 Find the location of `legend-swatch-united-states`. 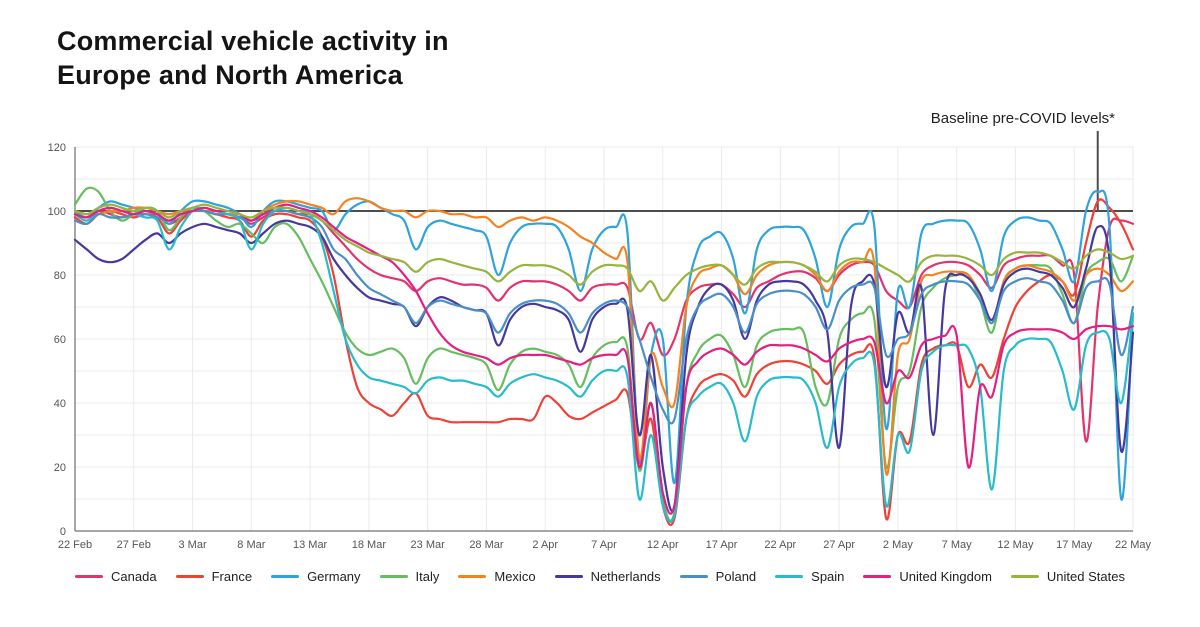

legend-swatch-united-states is located at coordinates (1024, 576).